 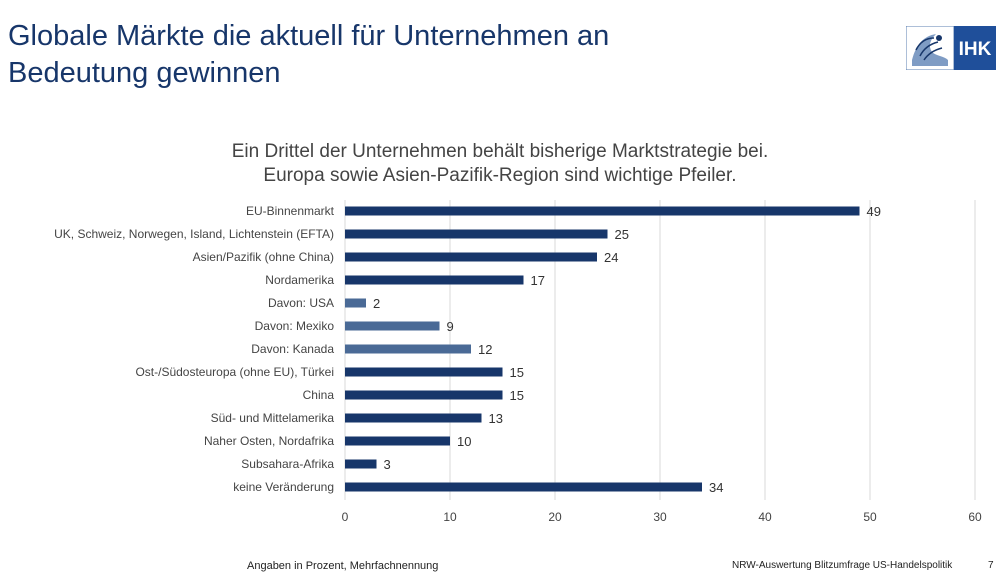 What do you see at coordinates (975, 49) in the screenshot?
I see `logo-text: IHK` at bounding box center [975, 49].